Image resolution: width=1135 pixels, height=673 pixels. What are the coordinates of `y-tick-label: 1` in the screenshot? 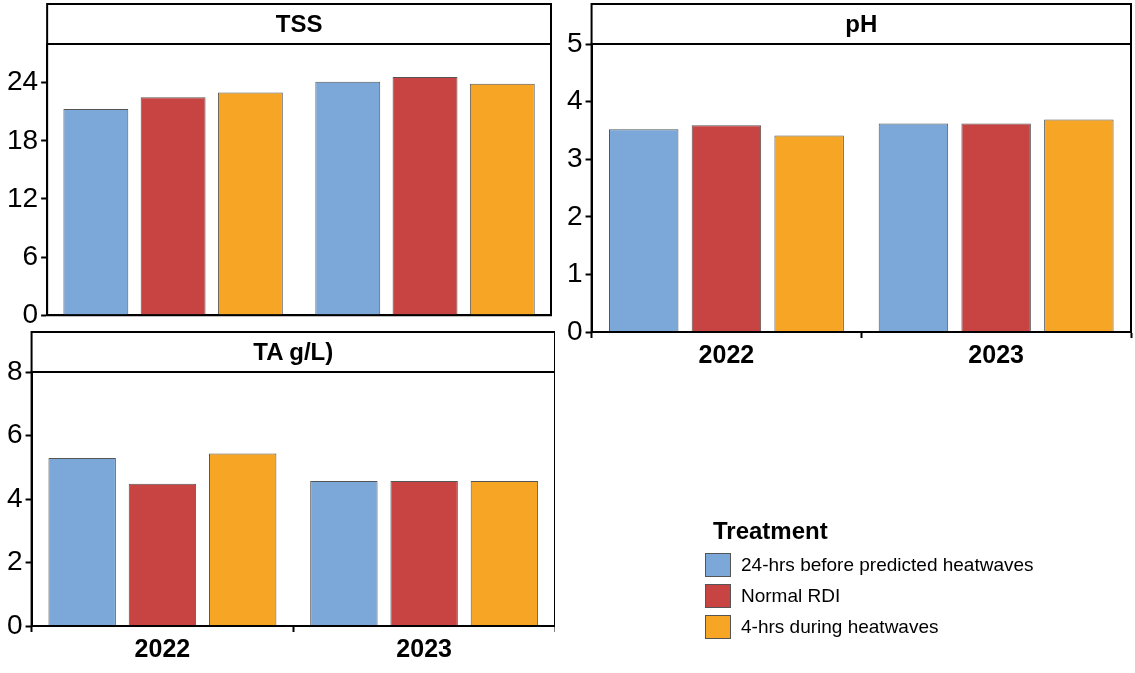 It's located at (574, 273).